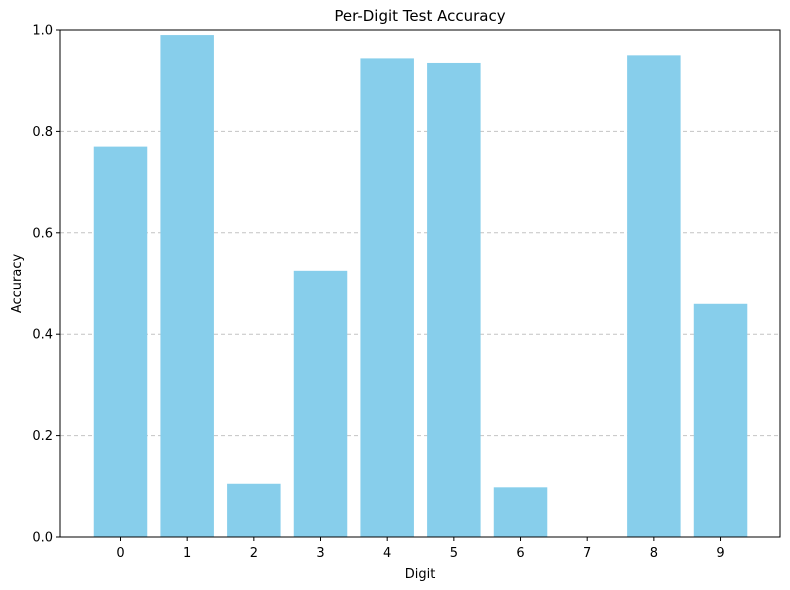  Describe the element at coordinates (387, 553) in the screenshot. I see `x-tick-label: 4` at that location.